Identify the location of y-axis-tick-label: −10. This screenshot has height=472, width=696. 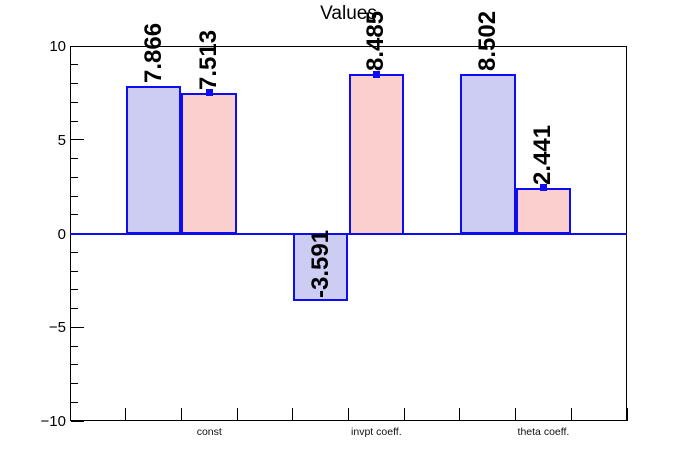
(53, 421).